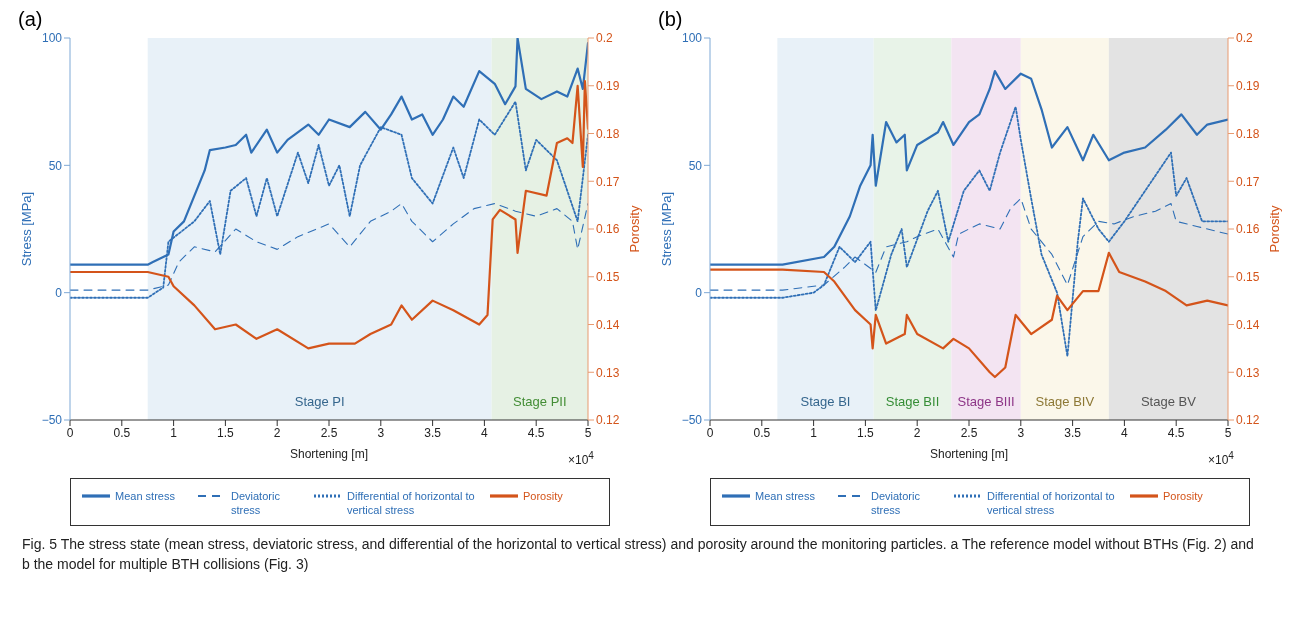  Describe the element at coordinates (671, 19) in the screenshot. I see `chart-title: (b)` at that location.